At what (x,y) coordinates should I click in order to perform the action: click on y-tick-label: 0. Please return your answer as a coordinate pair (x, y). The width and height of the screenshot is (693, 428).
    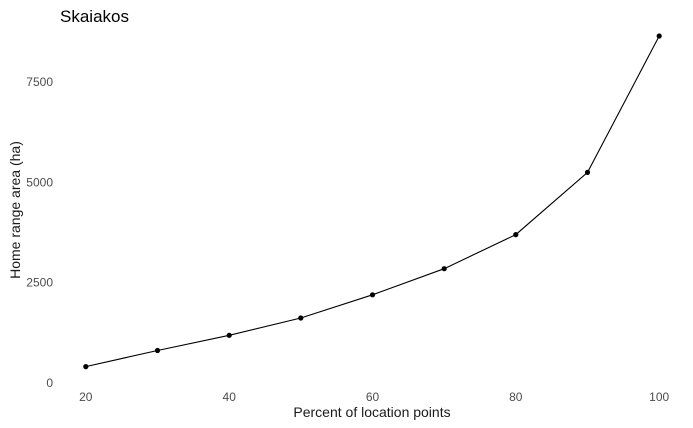
    Looking at the image, I should click on (49, 383).